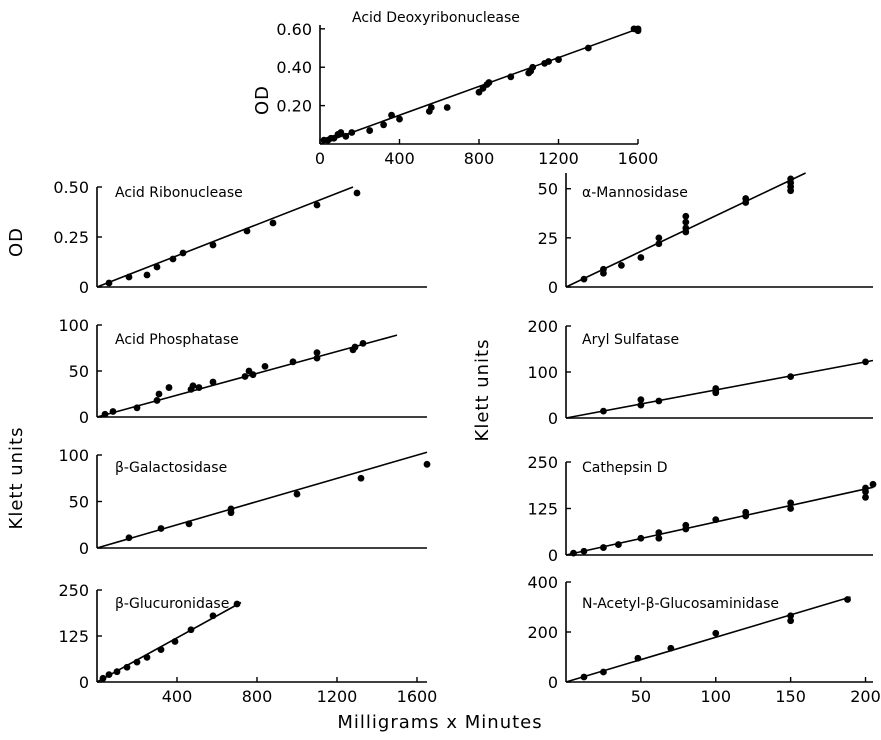 Image resolution: width=881 pixels, height=740 pixels. What do you see at coordinates (71, 187) in the screenshot?
I see `acid-ribonuclease-y-tick-label: 0.50` at bounding box center [71, 187].